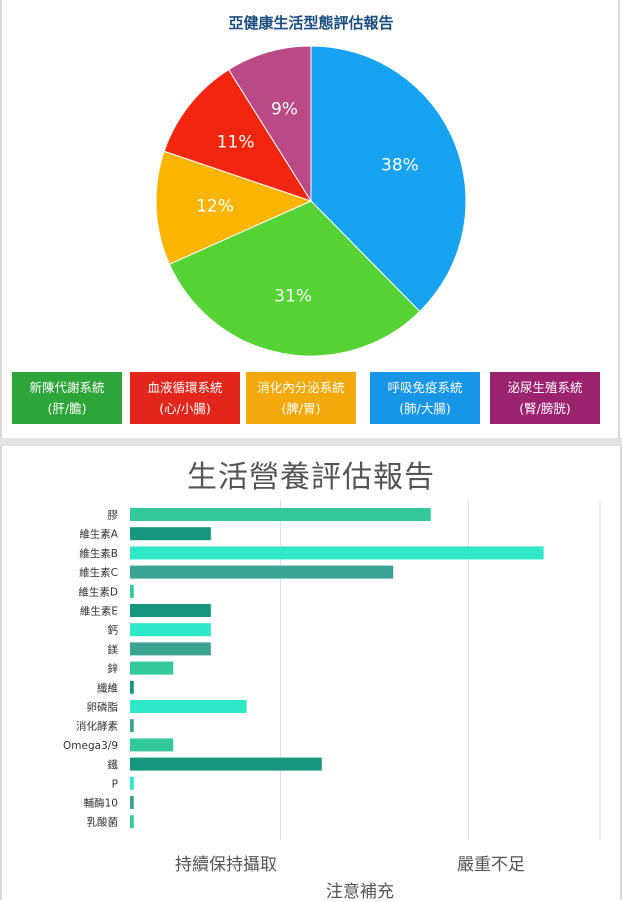 This screenshot has height=902, width=622. What do you see at coordinates (545, 387) in the screenshot?
I see `legend-label: 泌尿生殖系統` at bounding box center [545, 387].